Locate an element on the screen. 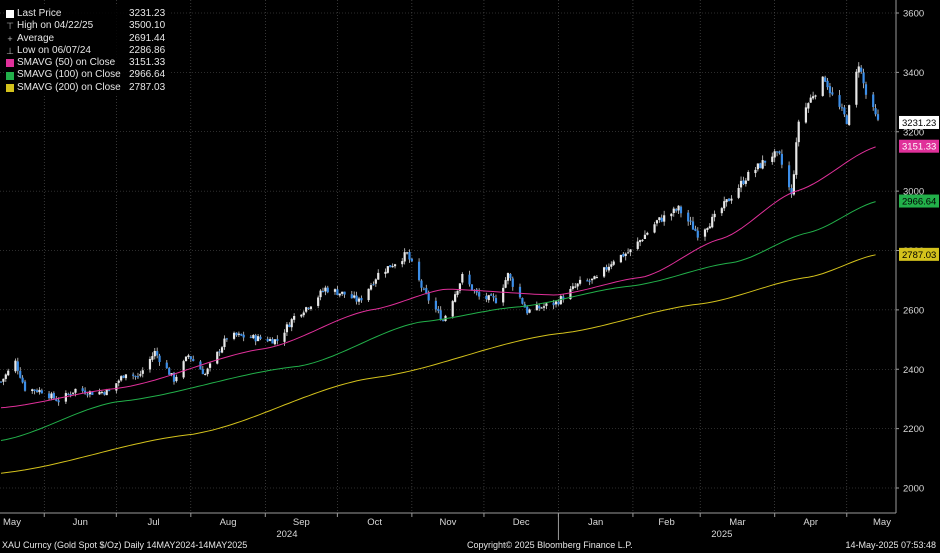  sma200-value-label-bg is located at coordinates (919, 254).